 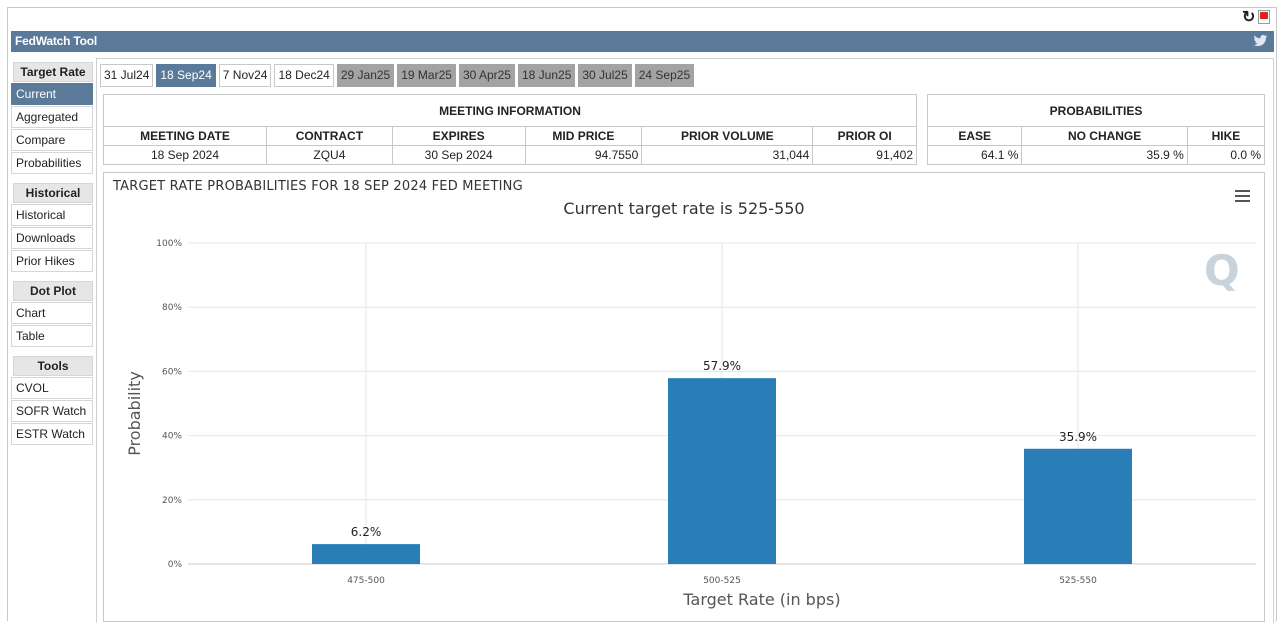 I want to click on y-axis-title: Probability, so click(x=134, y=413).